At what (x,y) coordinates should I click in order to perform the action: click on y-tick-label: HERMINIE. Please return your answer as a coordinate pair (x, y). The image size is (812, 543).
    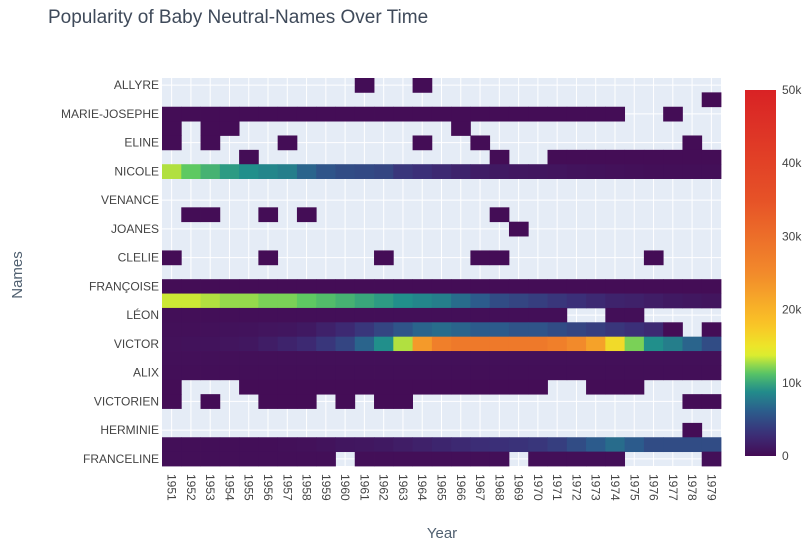
    Looking at the image, I should click on (129, 430).